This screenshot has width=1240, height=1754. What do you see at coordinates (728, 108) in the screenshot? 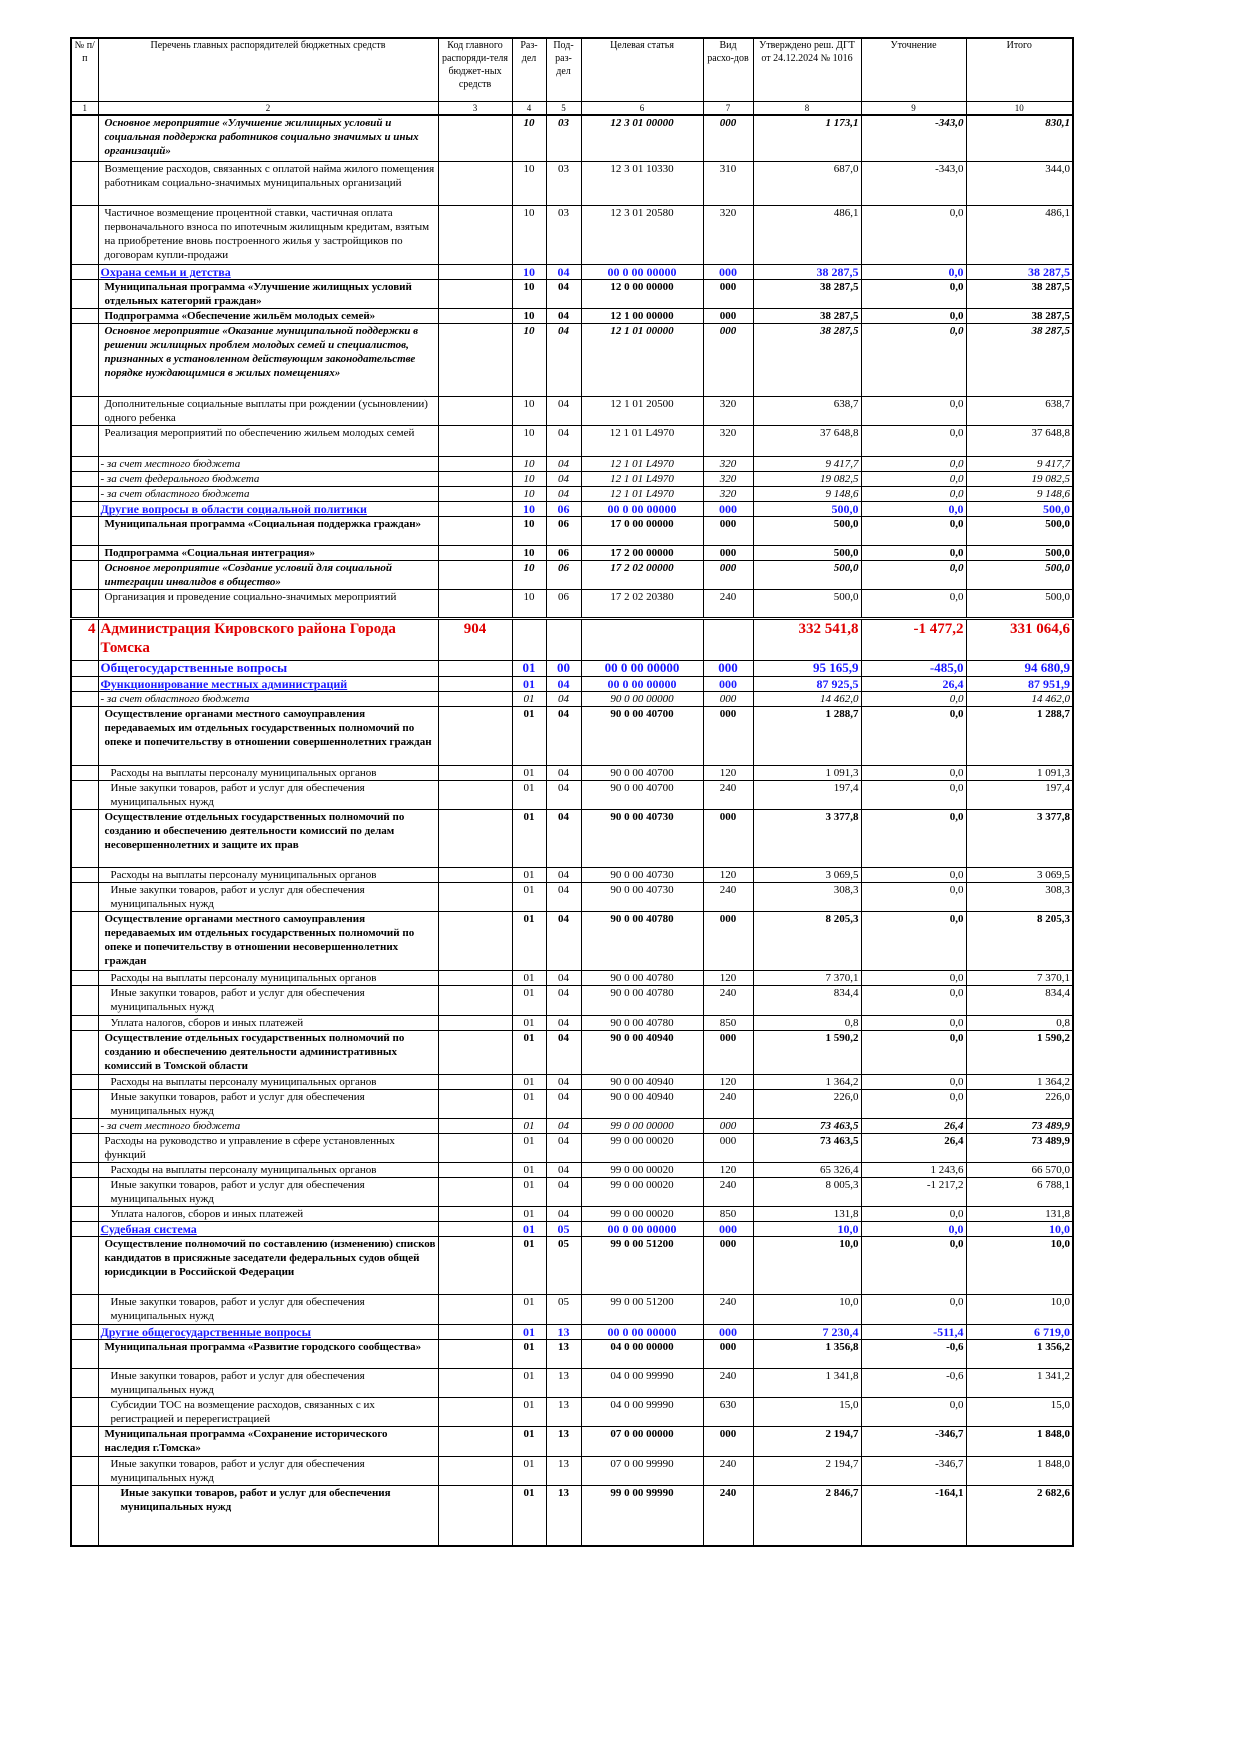
I see `column-number: 7` at bounding box center [728, 108].